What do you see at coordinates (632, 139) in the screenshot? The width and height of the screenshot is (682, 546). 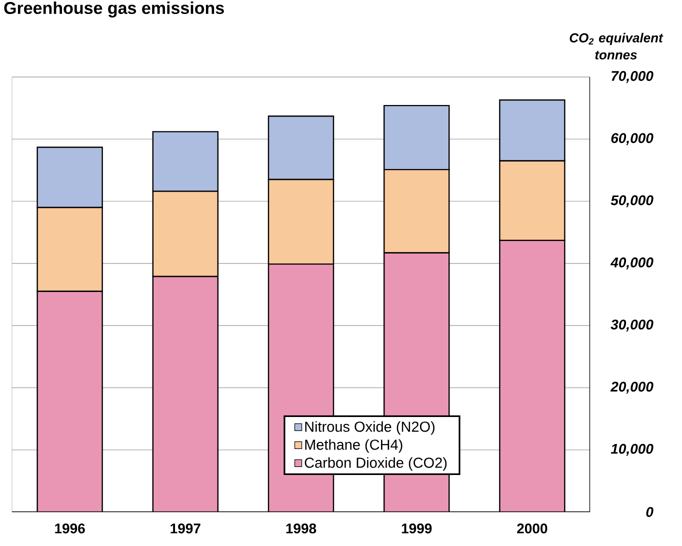 I see `y-tick-label: 60,000` at bounding box center [632, 139].